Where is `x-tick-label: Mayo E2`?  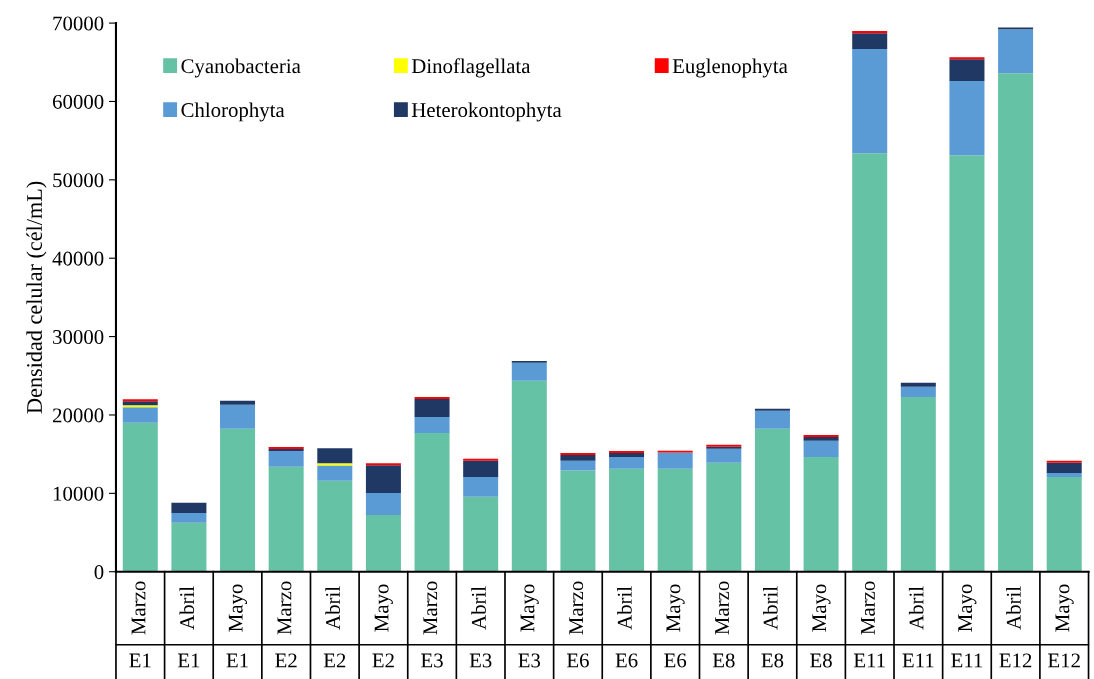 x-tick-label: Mayo E2 is located at coordinates (383, 626).